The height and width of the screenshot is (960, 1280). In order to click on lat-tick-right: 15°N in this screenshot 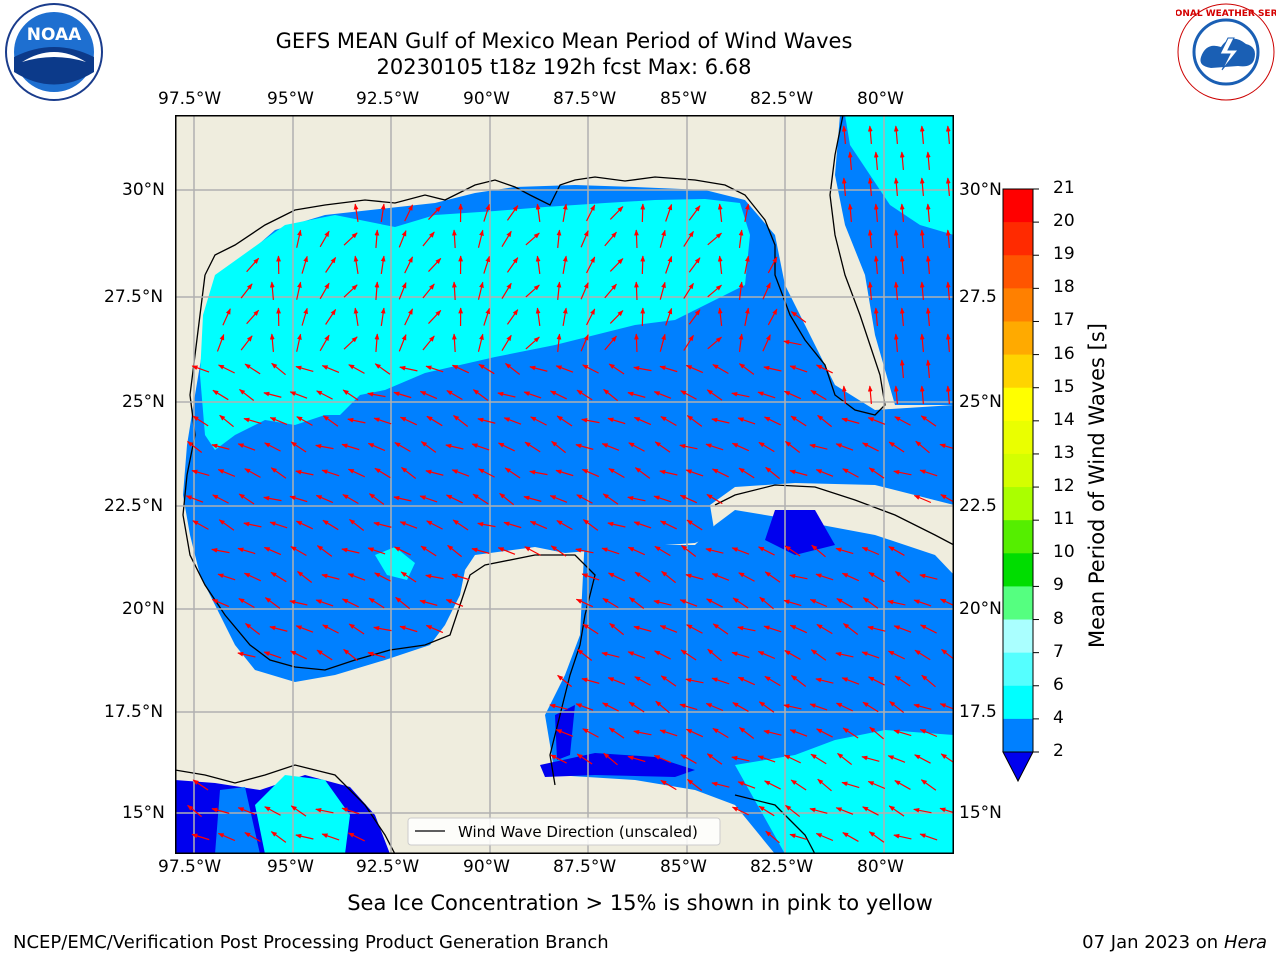, I will do `click(980, 813)`.